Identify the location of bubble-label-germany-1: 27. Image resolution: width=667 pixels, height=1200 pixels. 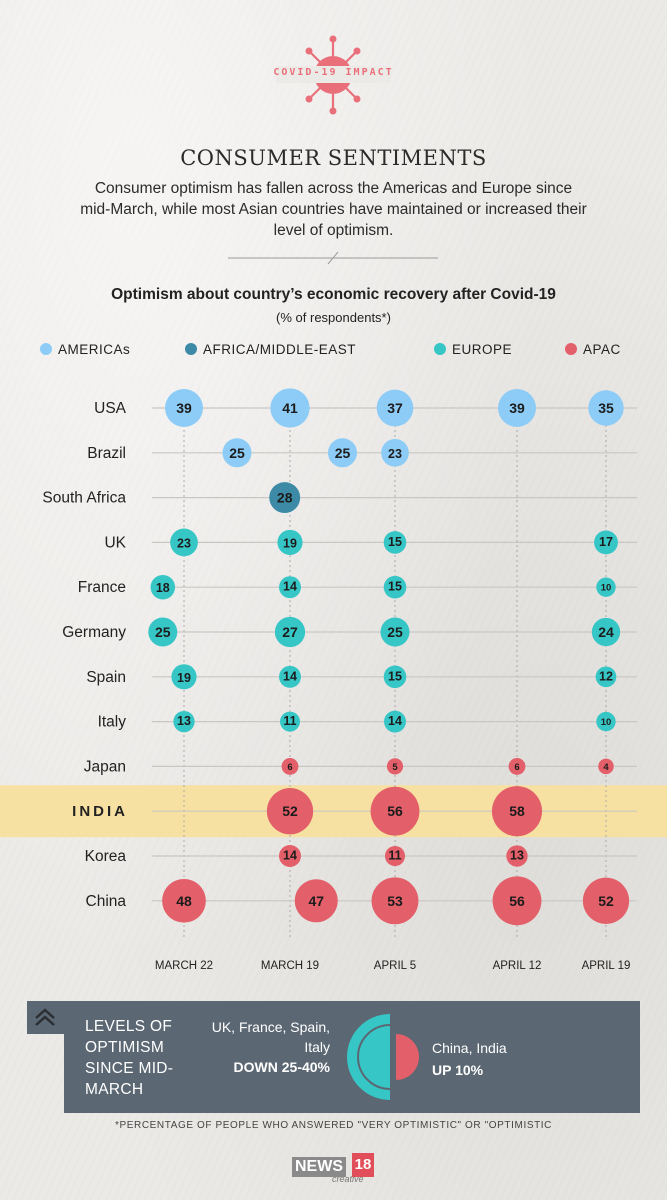
(290, 632).